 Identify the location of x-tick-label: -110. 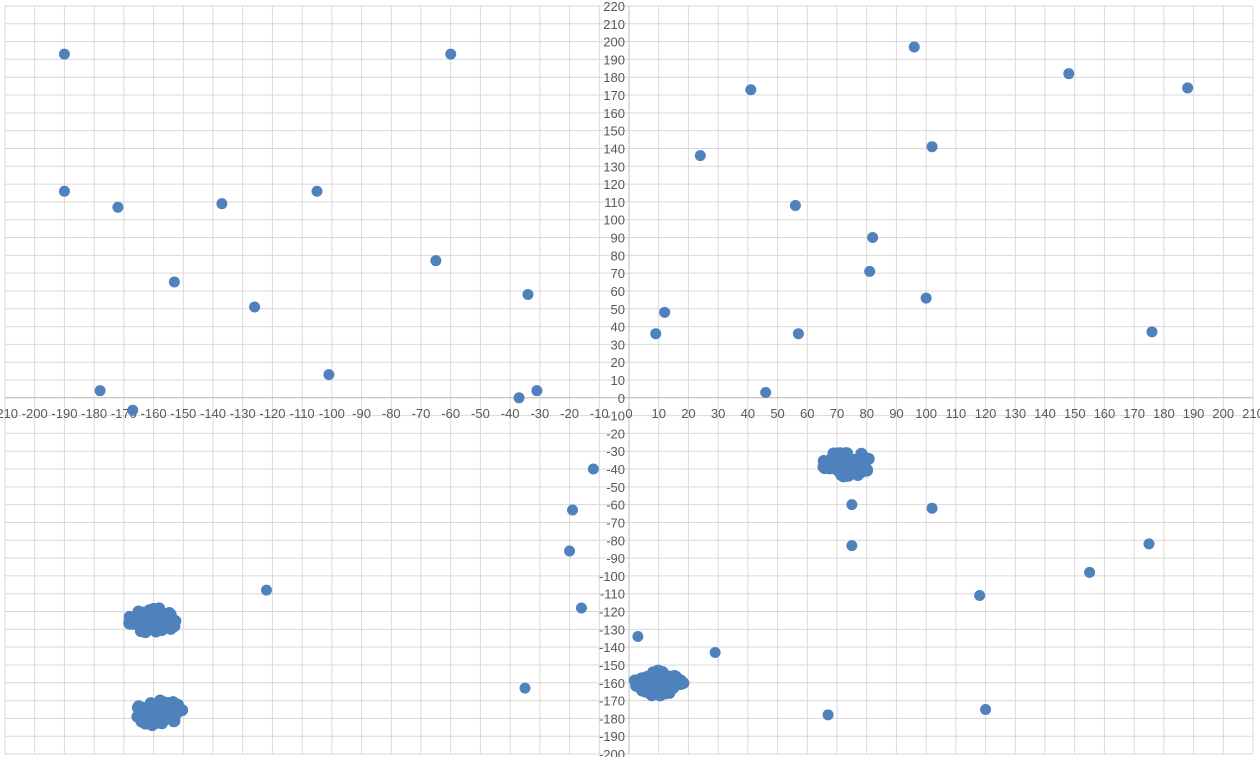
(302, 413).